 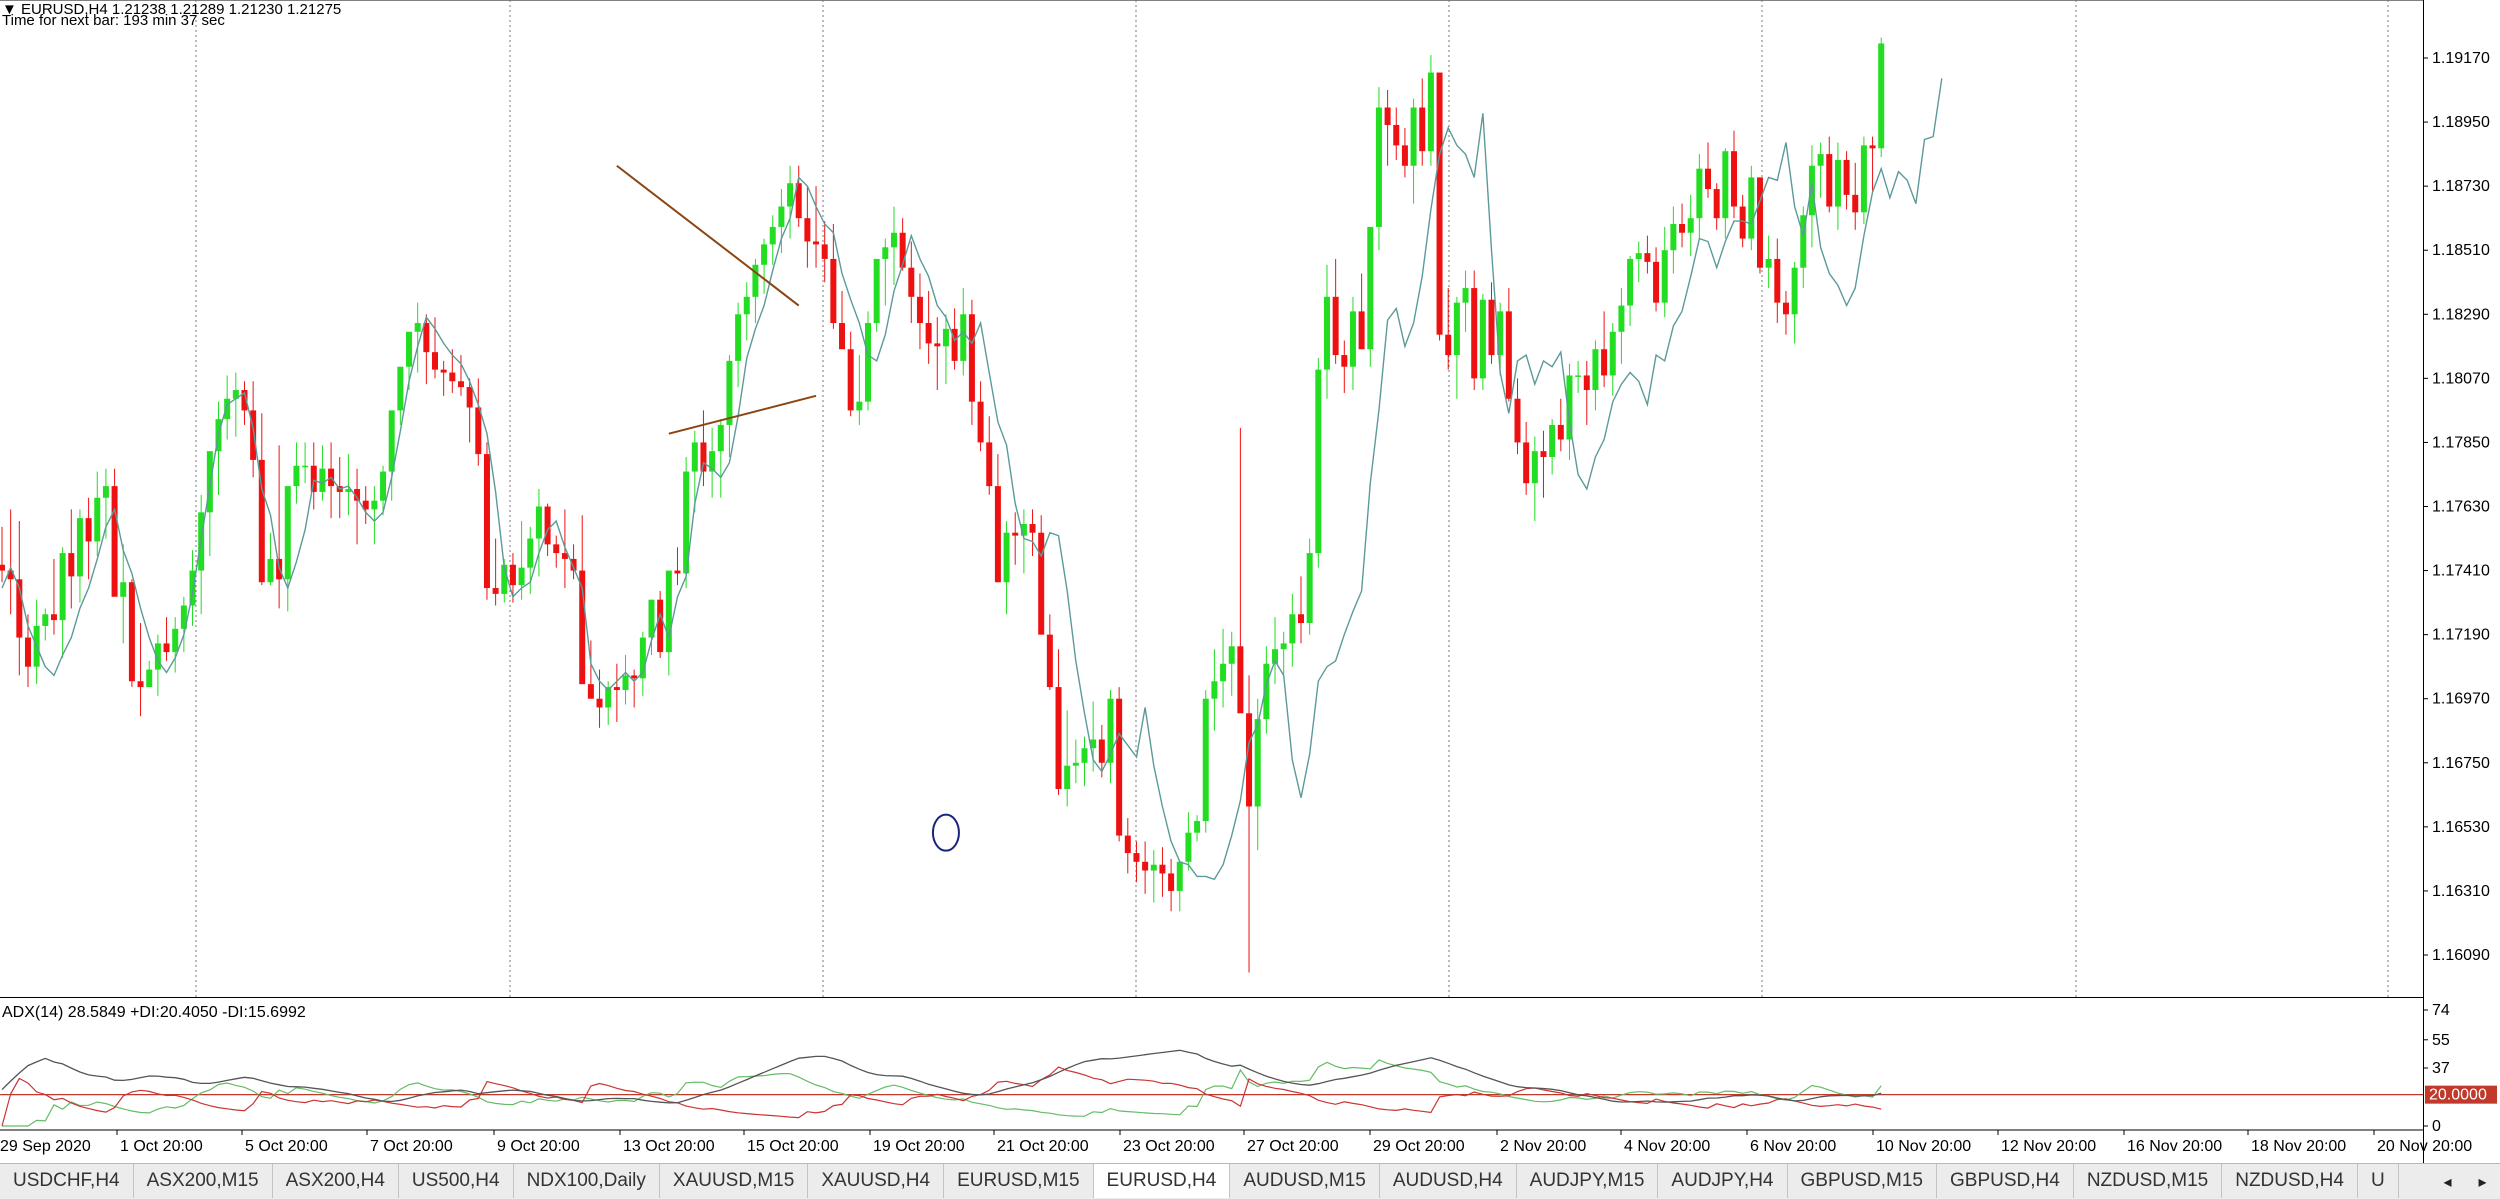 I want to click on chart-tab: GBPUSD,H4, so click(x=2005, y=1181).